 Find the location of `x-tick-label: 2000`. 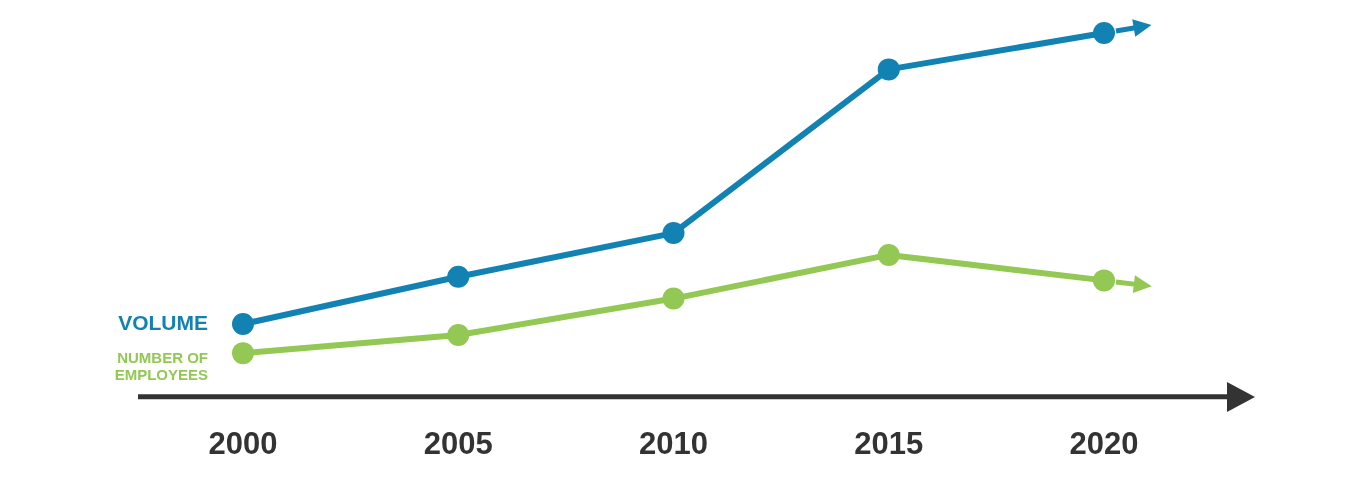

x-tick-label: 2000 is located at coordinates (243, 443).